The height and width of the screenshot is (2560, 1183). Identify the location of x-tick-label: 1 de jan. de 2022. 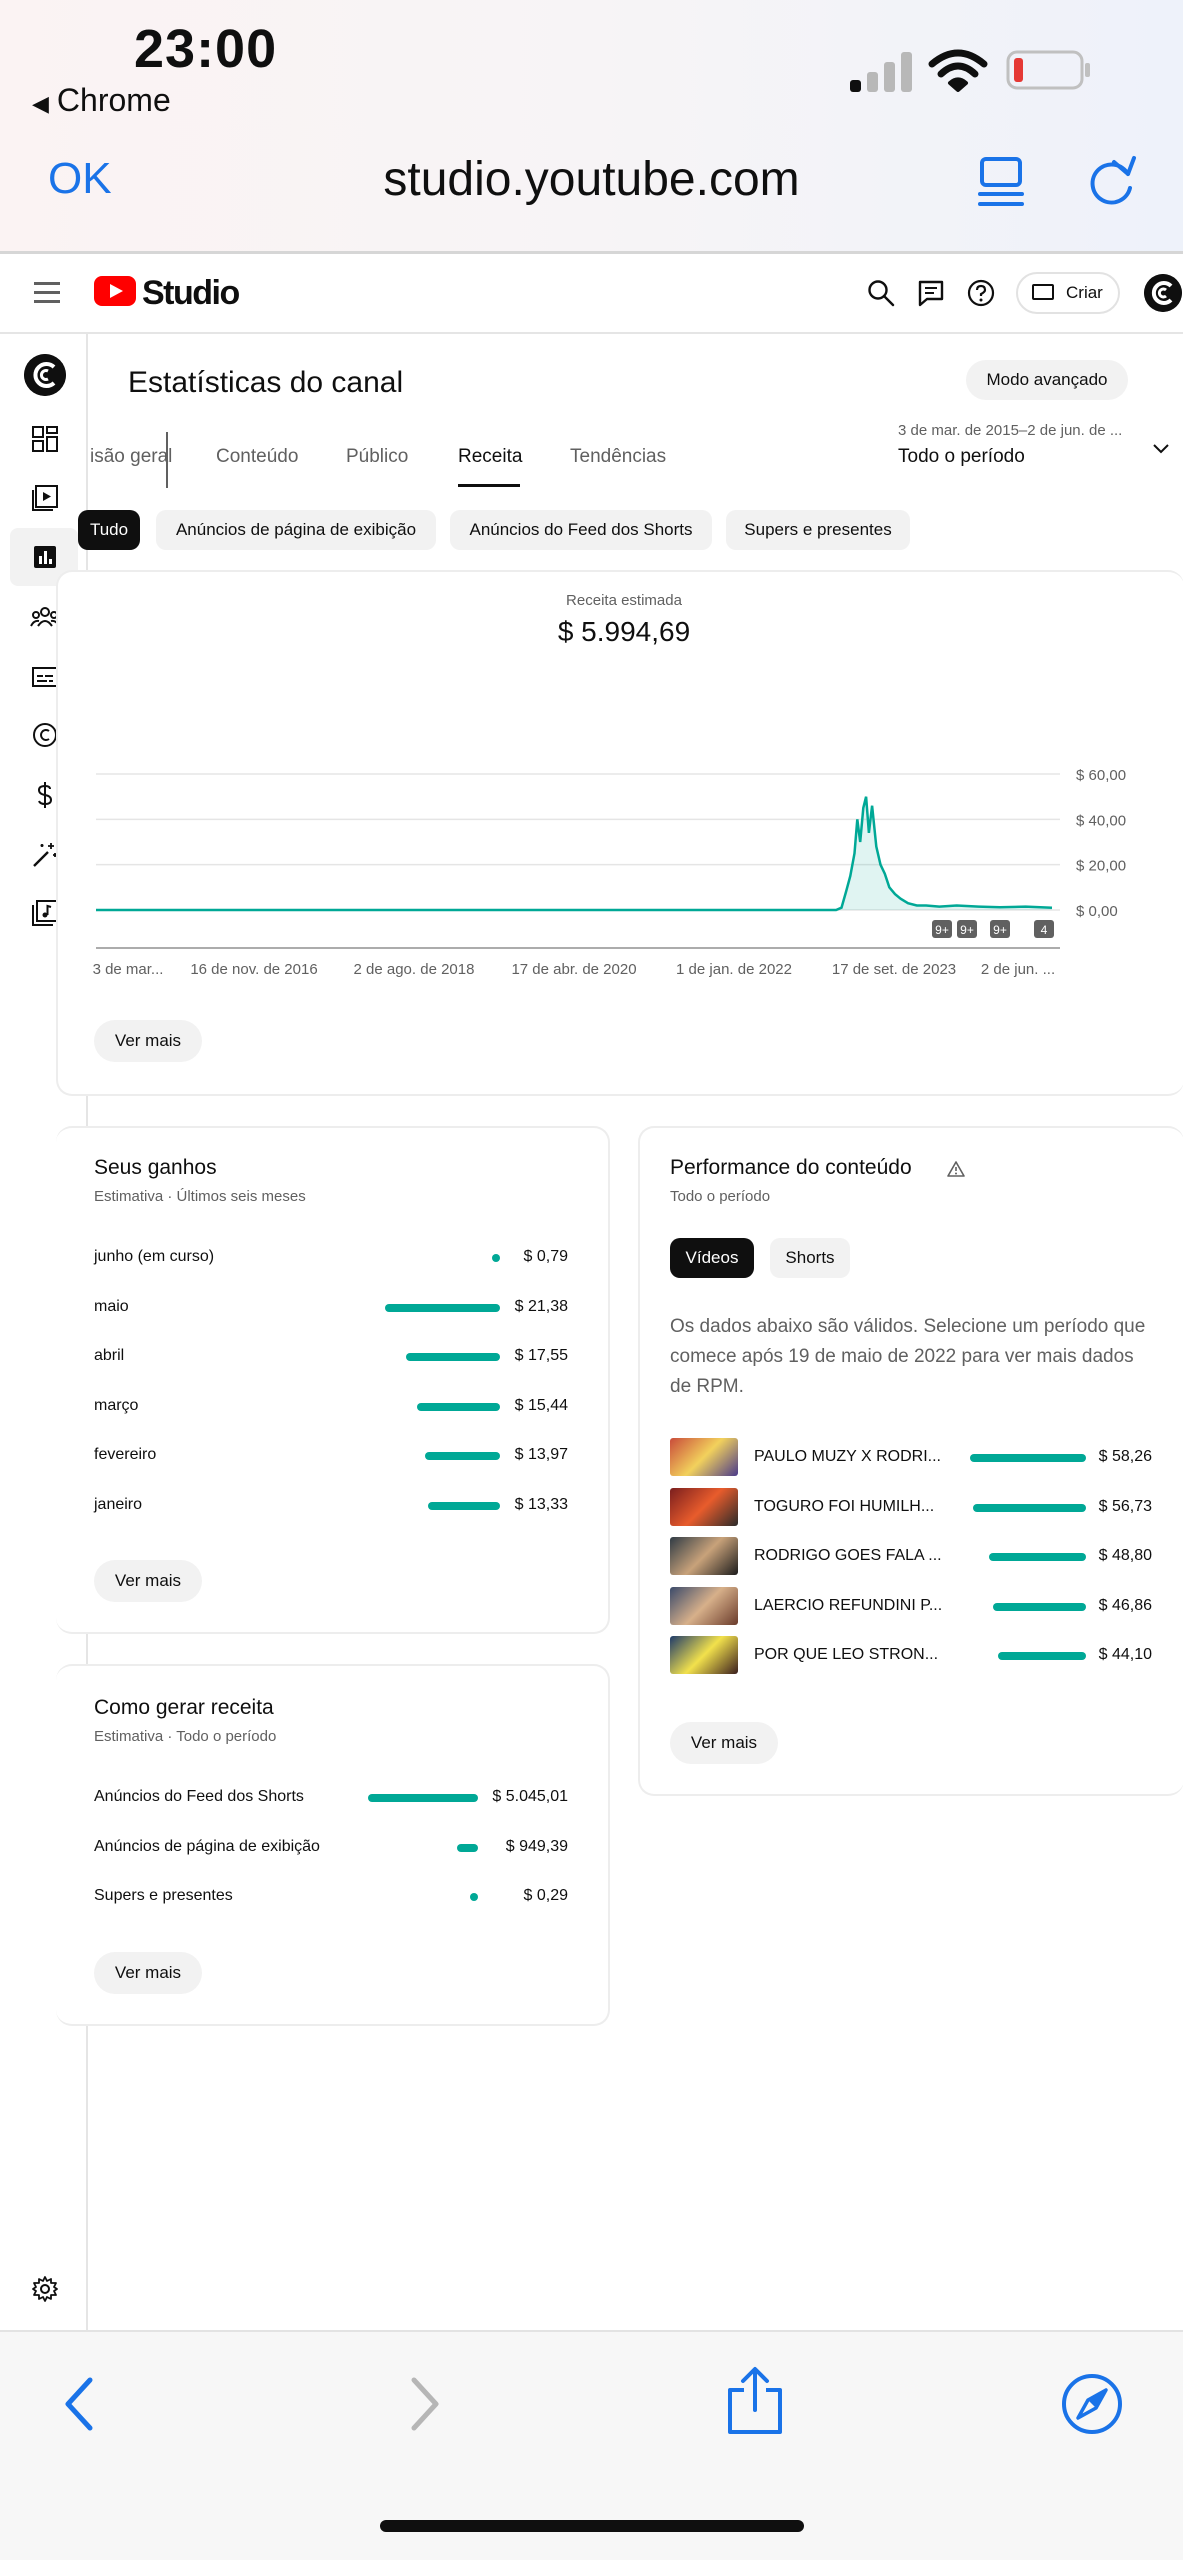
(734, 969).